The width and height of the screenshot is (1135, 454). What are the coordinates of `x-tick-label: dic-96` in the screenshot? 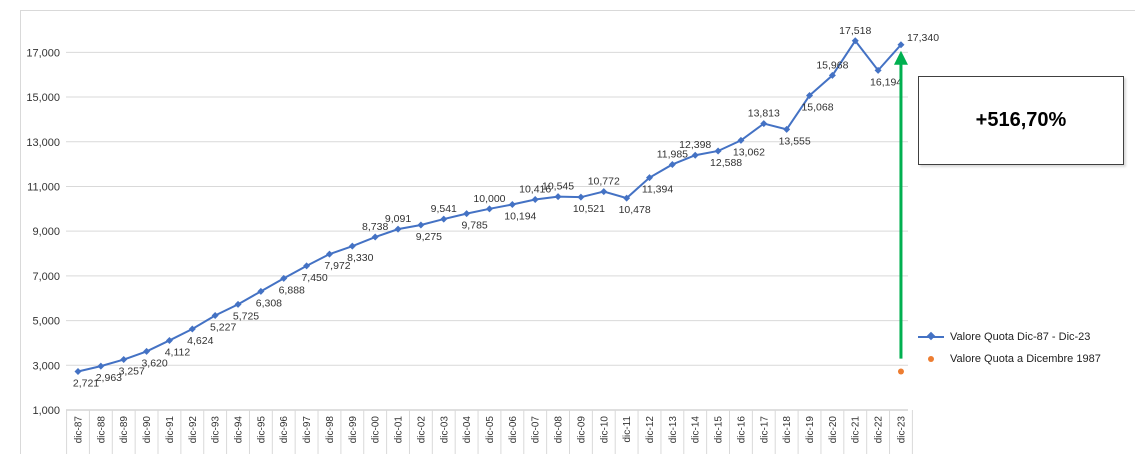 It's located at (284, 430).